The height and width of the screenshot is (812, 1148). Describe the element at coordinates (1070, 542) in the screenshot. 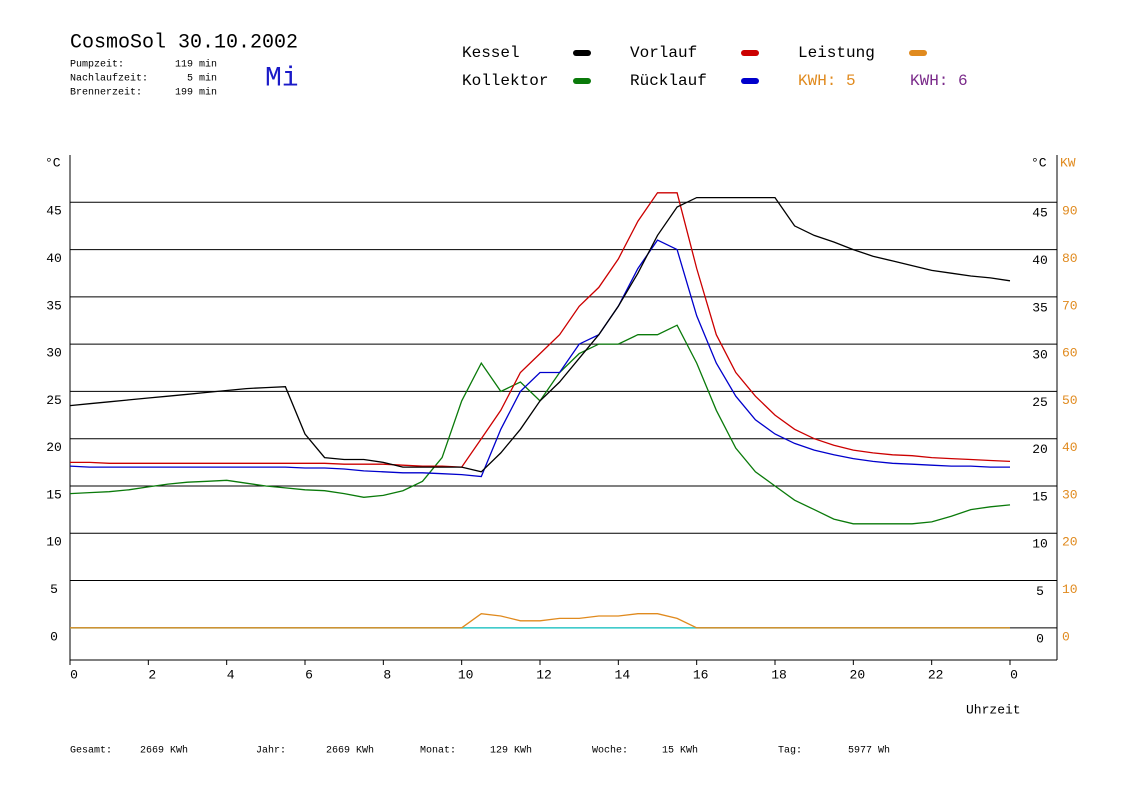

I see `y2-tick-label: 20` at that location.